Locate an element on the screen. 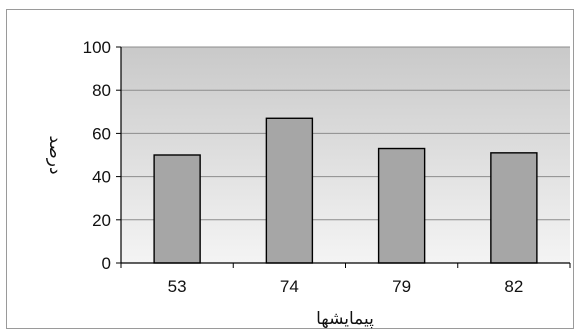  y-tick-label-100: 100 is located at coordinates (97, 47).